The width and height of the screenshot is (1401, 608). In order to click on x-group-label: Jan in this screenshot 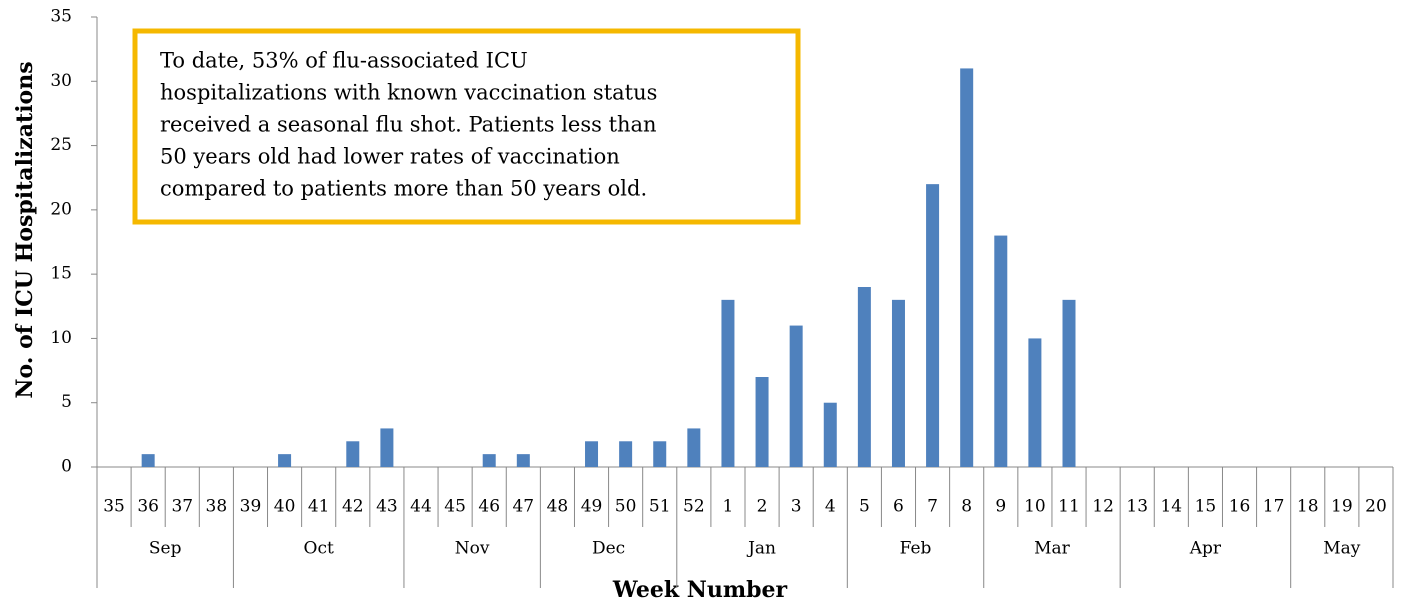, I will do `click(761, 549)`.